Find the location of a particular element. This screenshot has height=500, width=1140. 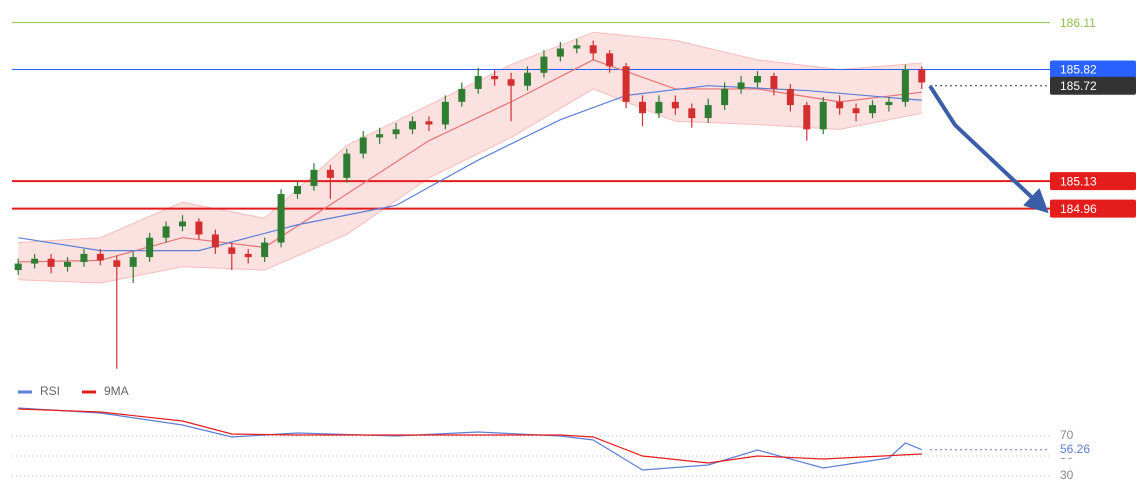

last-value-bg is located at coordinates (1079, 449).